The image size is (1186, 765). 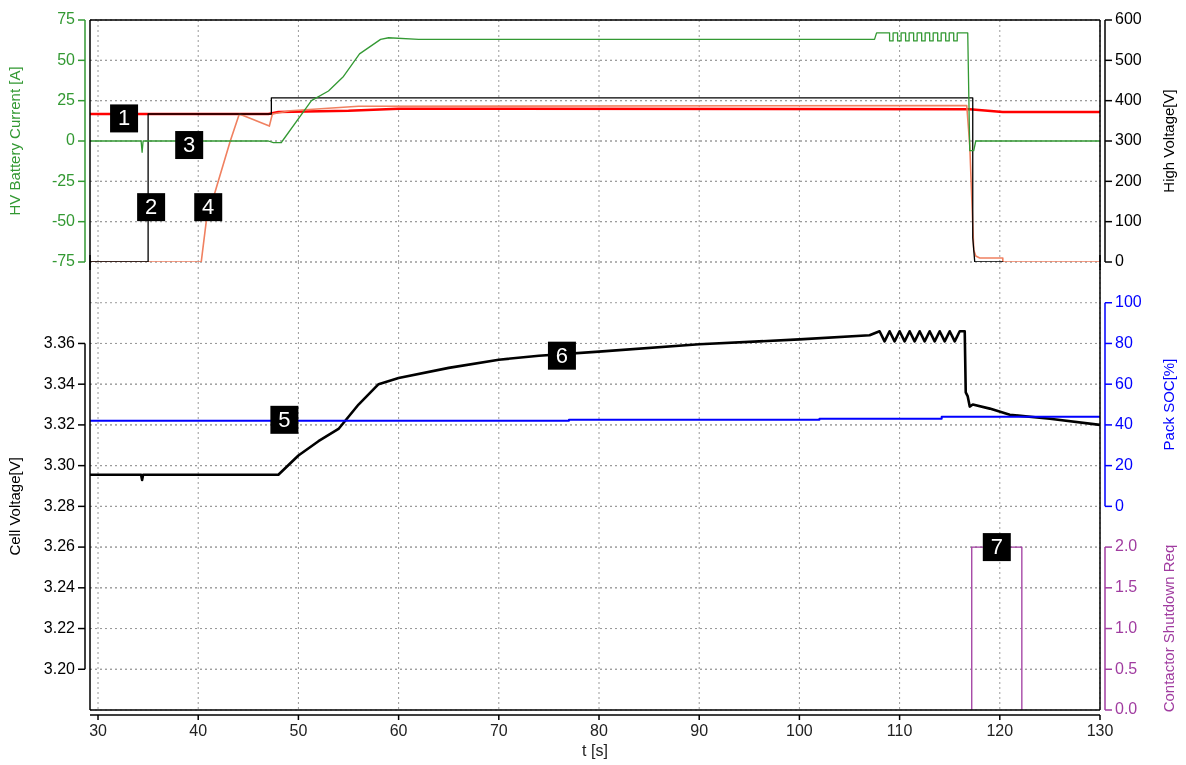 I want to click on y3-tick-label: 1.0, so click(x=1126, y=627).